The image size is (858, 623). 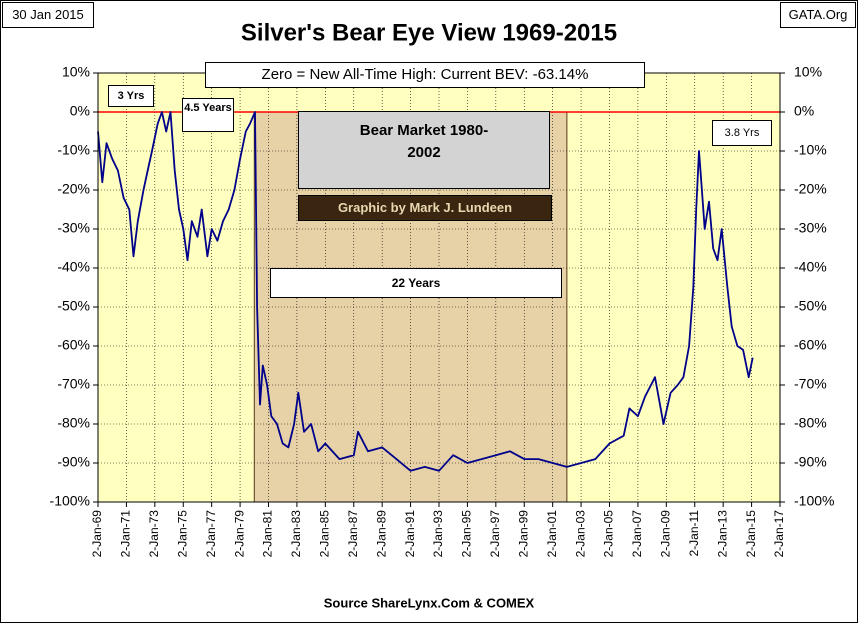 I want to click on y2-tick-label: -100%, so click(x=814, y=501).